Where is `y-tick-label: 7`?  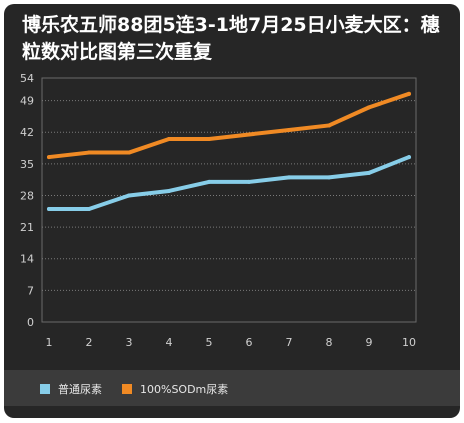 y-tick-label: 7 is located at coordinates (30, 290).